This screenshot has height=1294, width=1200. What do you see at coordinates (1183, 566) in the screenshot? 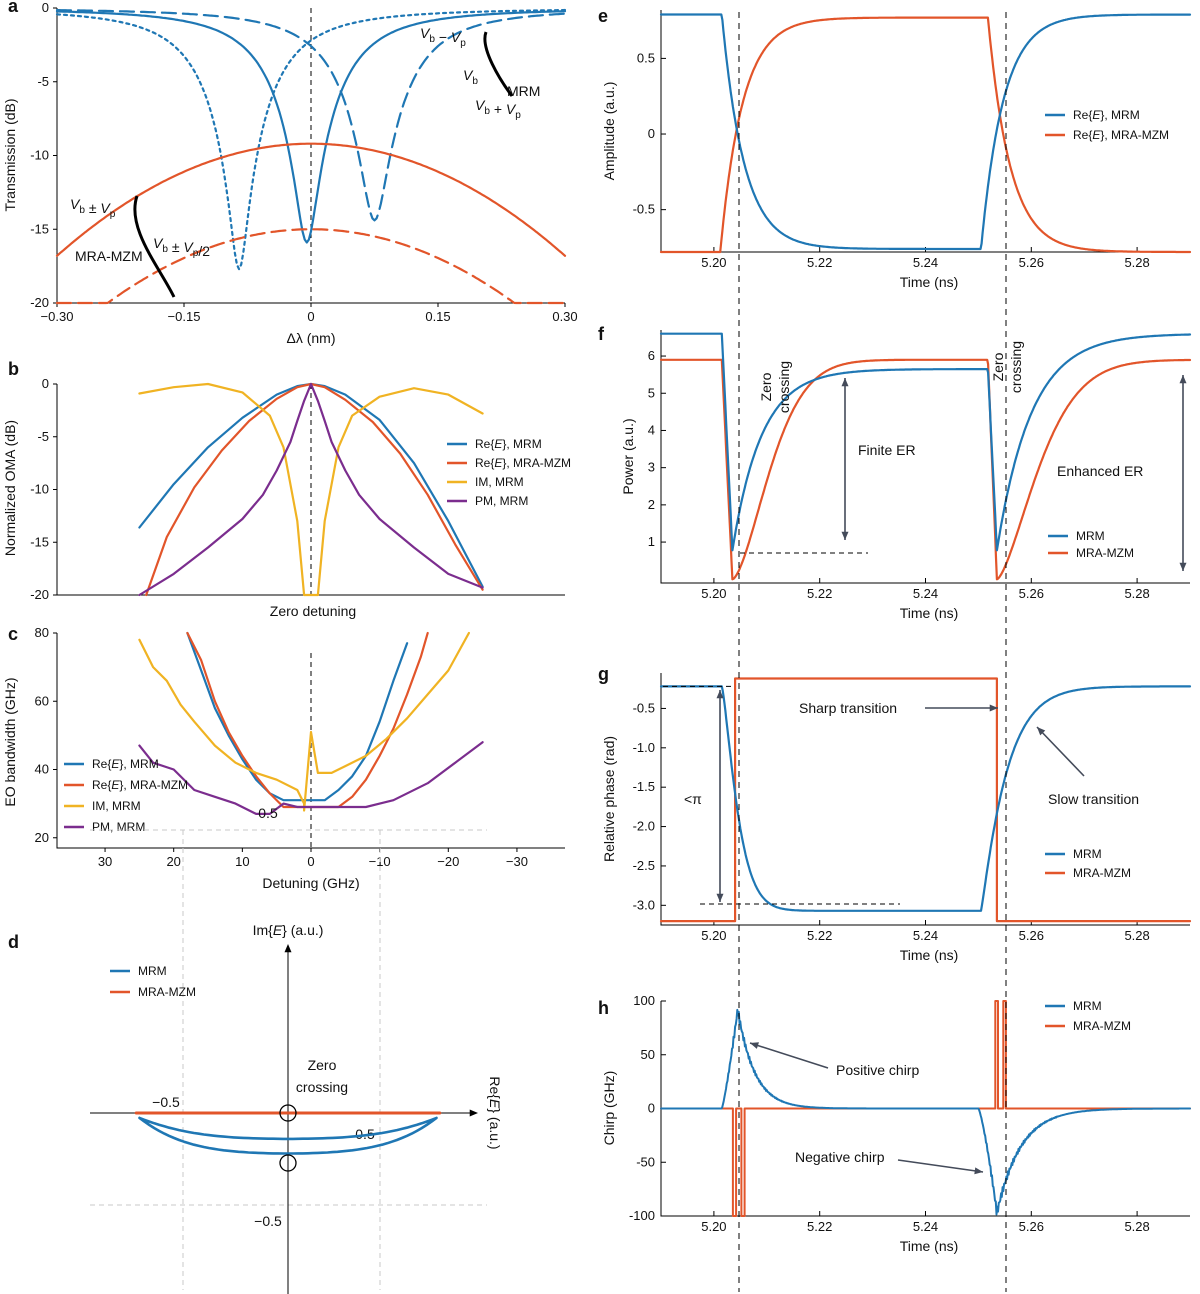
I see `f-arrow-enhanced-er-head2` at bounding box center [1183, 566].